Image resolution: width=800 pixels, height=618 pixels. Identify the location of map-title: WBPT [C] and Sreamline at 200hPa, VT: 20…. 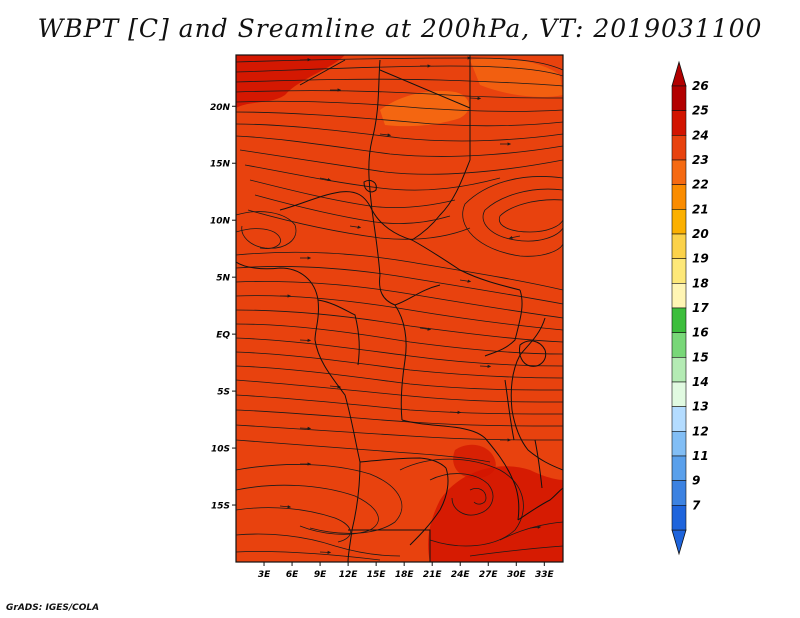
(400, 28).